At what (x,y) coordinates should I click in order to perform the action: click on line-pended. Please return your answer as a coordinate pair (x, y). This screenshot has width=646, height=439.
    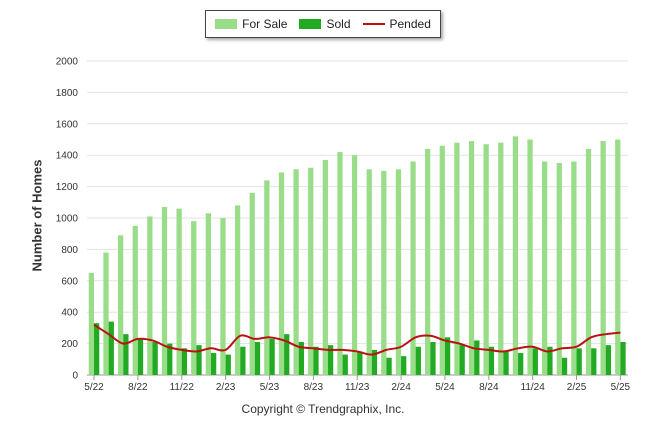
    Looking at the image, I should click on (357, 339).